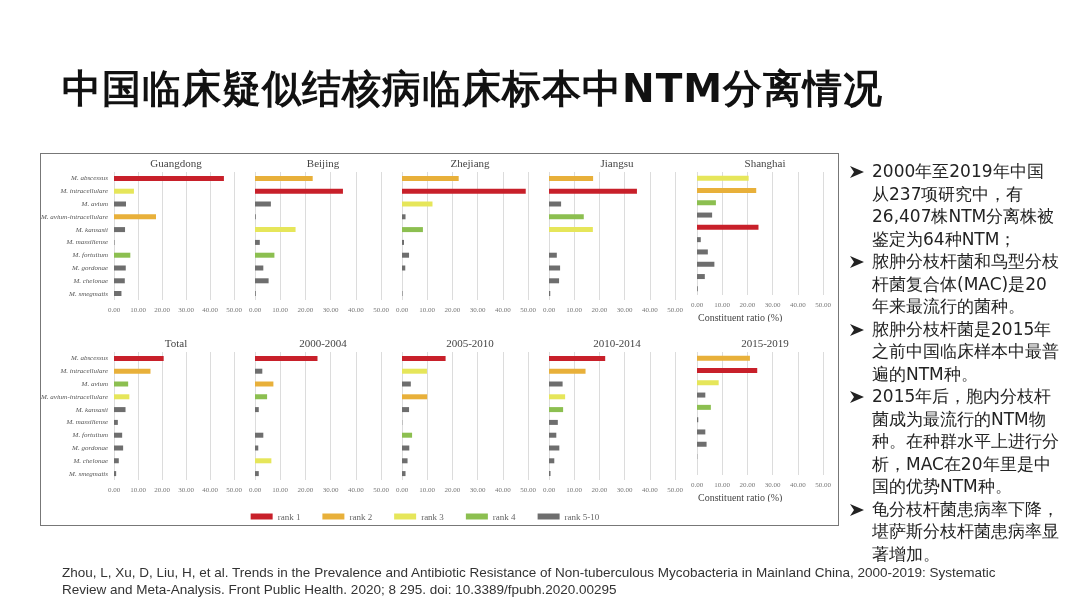 The width and height of the screenshot is (1080, 608). What do you see at coordinates (289, 516) in the screenshot?
I see `legend-label: rank 1` at bounding box center [289, 516].